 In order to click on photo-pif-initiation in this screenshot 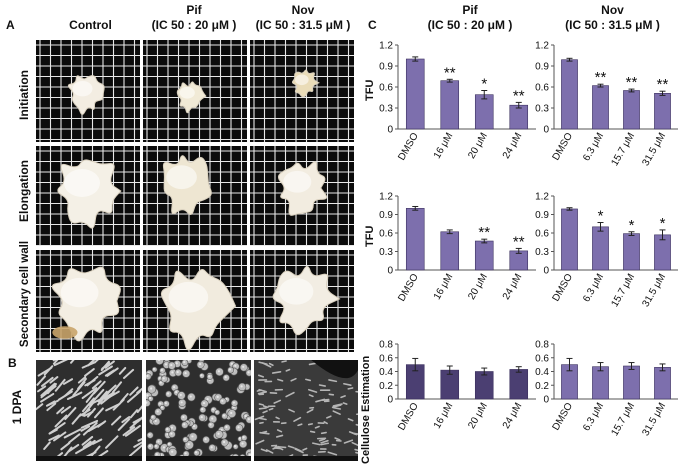, I will do `click(195, 91)`.